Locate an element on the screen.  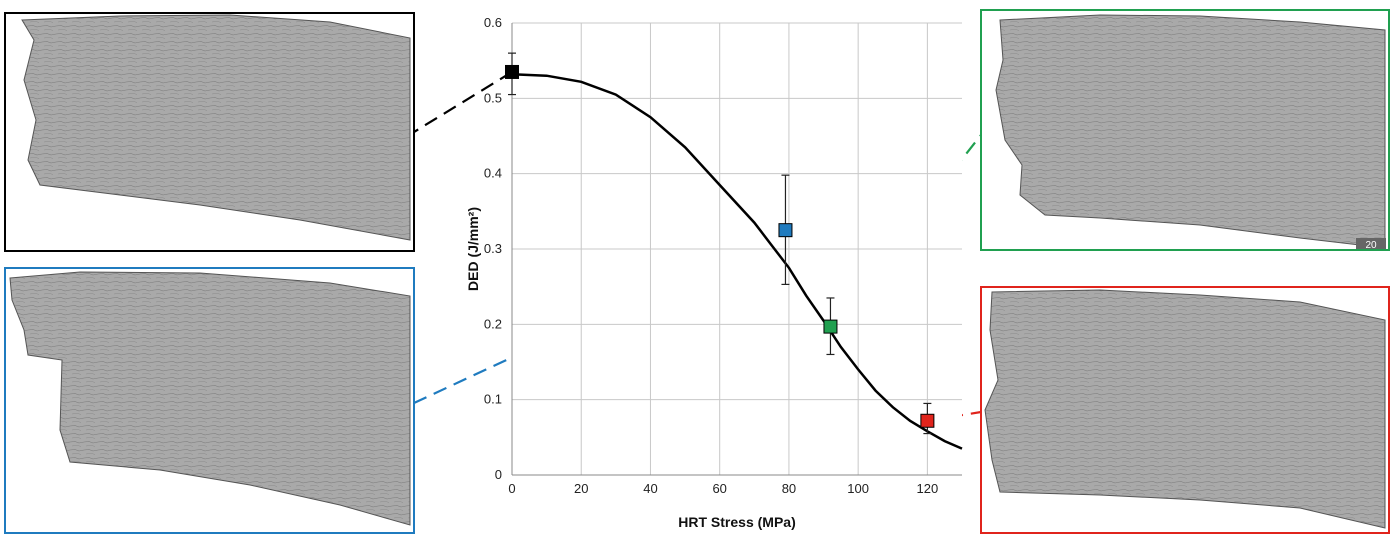
data-point-green is located at coordinates (830, 326).